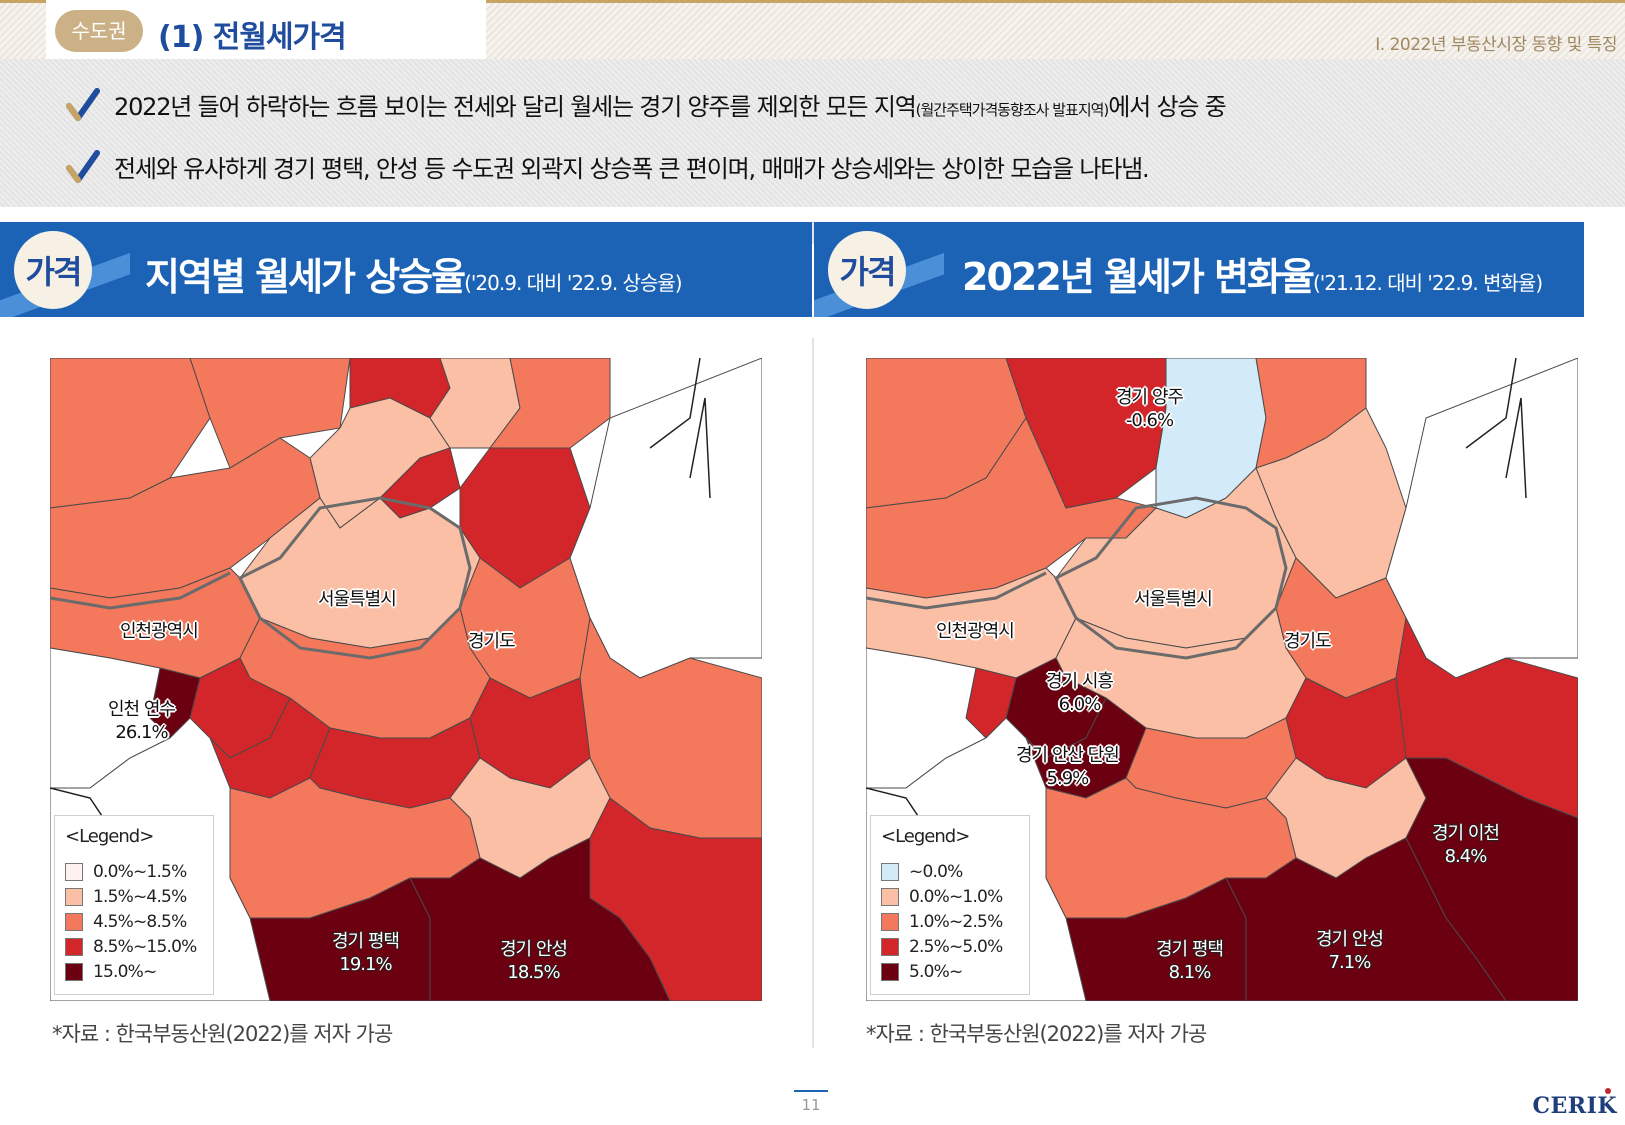  I want to click on highlight-label: 경기 안산 단원 5.9%, so click(1068, 767).